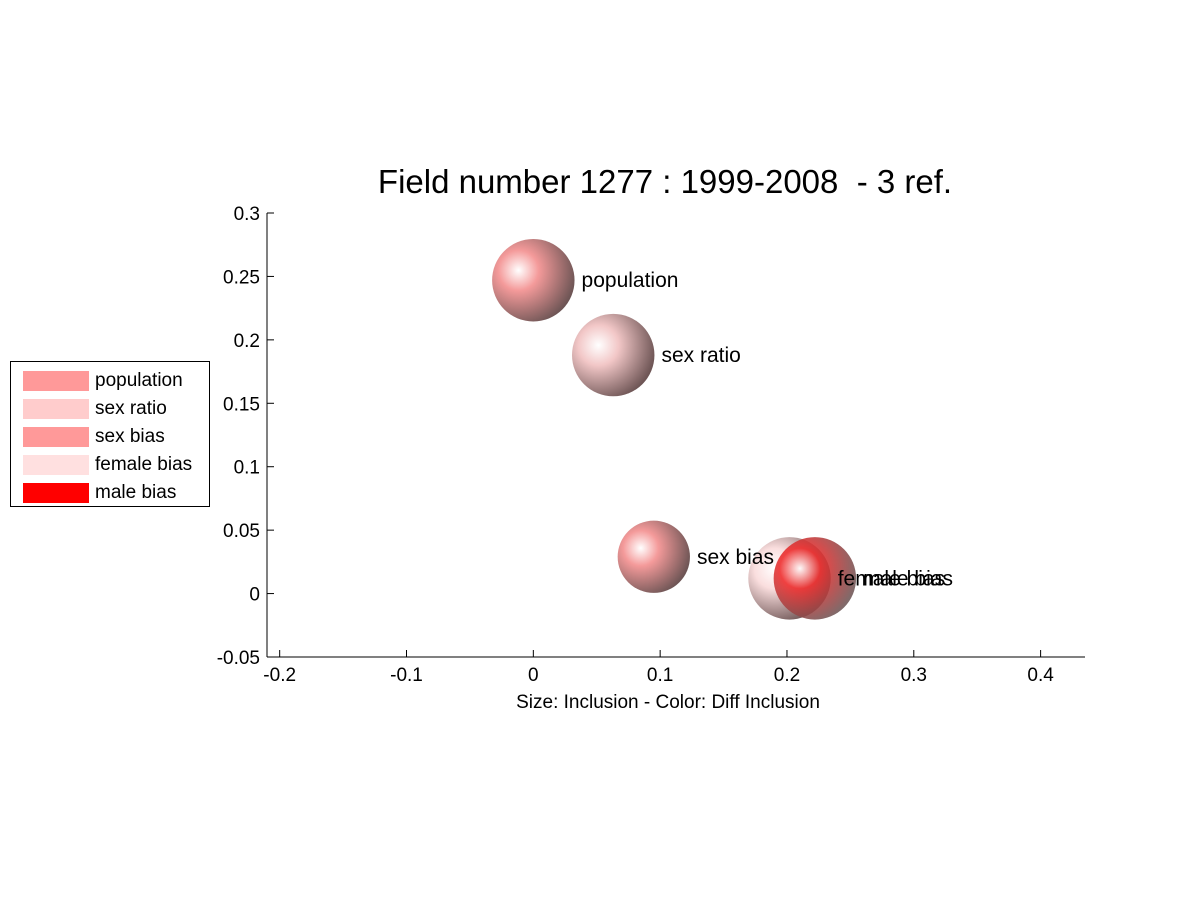 Image resolution: width=1200 pixels, height=900 pixels. Describe the element at coordinates (660, 675) in the screenshot. I see `x-tick-label: 0.1` at that location.